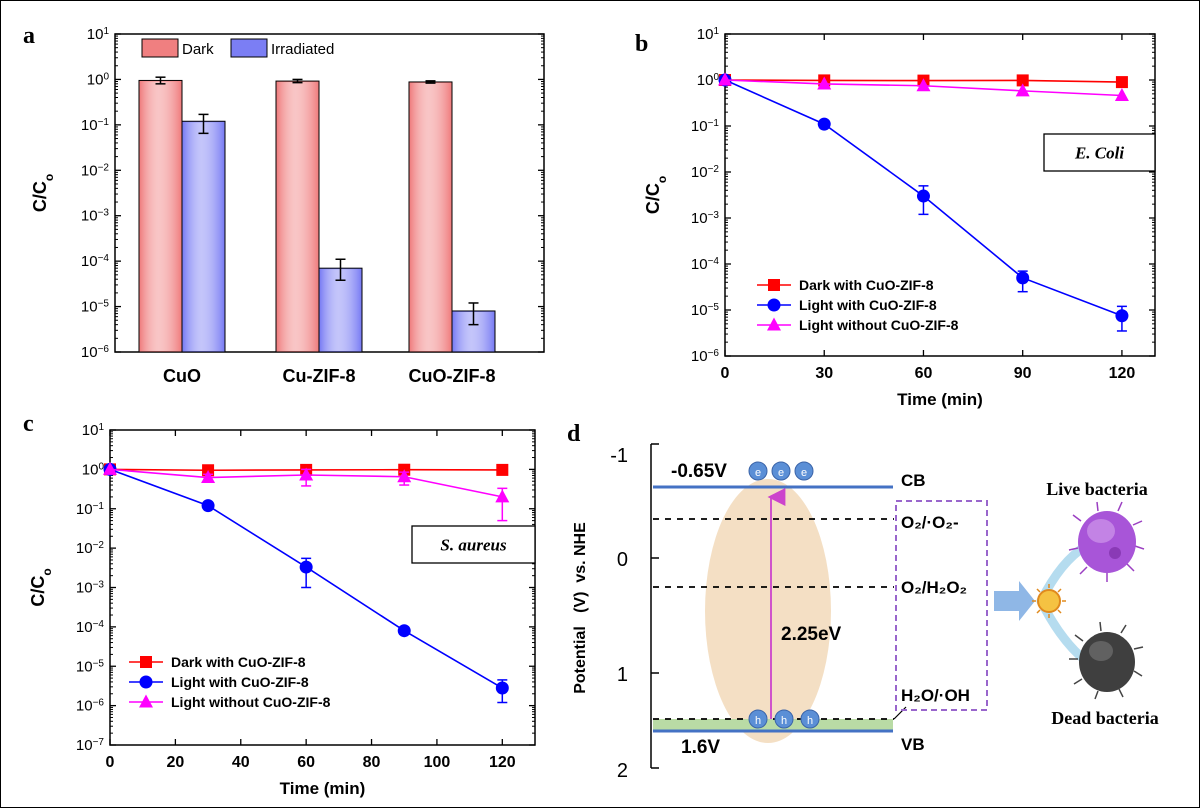 The width and height of the screenshot is (1200, 808). I want to click on x-category-label: CuO, so click(182, 376).